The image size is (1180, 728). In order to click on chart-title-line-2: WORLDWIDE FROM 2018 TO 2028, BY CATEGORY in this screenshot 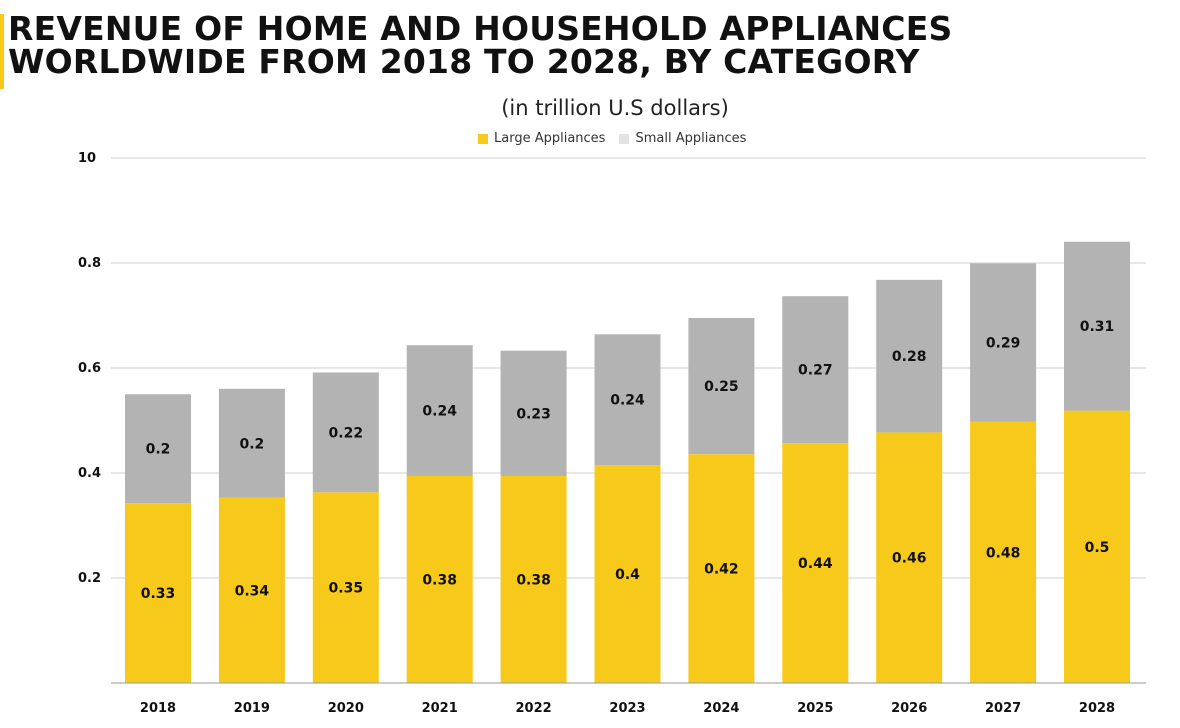, I will do `click(464, 61)`.